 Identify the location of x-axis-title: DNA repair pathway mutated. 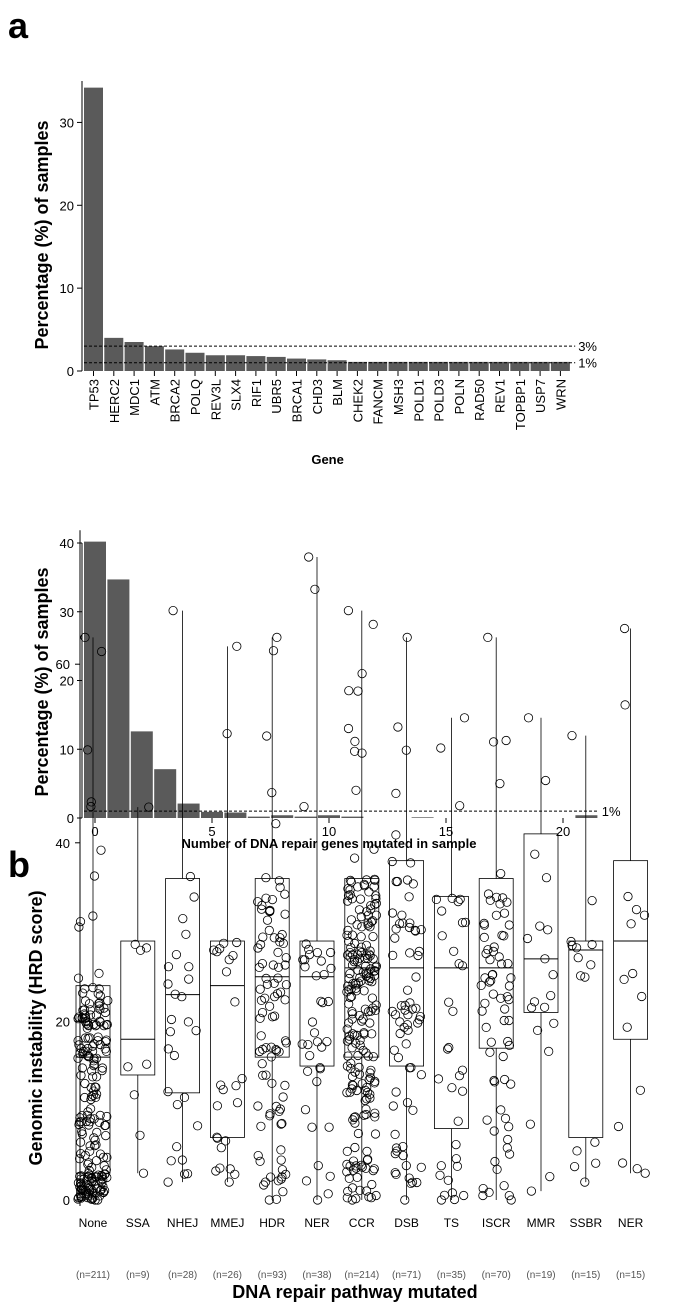
(354, 1292).